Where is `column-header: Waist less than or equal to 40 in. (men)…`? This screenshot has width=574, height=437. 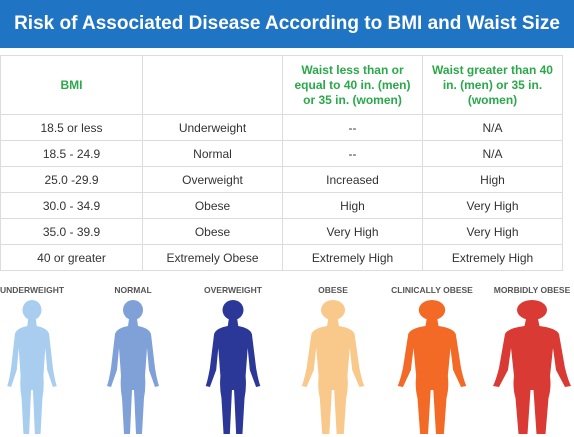 column-header: Waist less than or equal to 40 in. (men)… is located at coordinates (352, 85).